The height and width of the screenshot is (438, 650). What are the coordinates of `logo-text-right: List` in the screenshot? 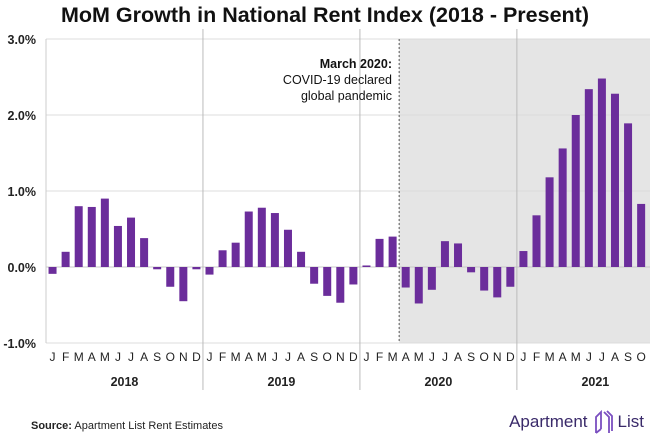 It's located at (630, 421).